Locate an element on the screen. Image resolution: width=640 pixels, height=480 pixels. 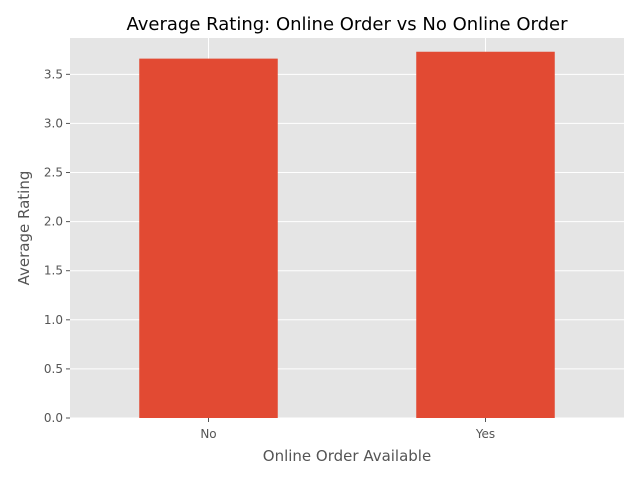
y-tick-label: 0.0 is located at coordinates (53, 418).